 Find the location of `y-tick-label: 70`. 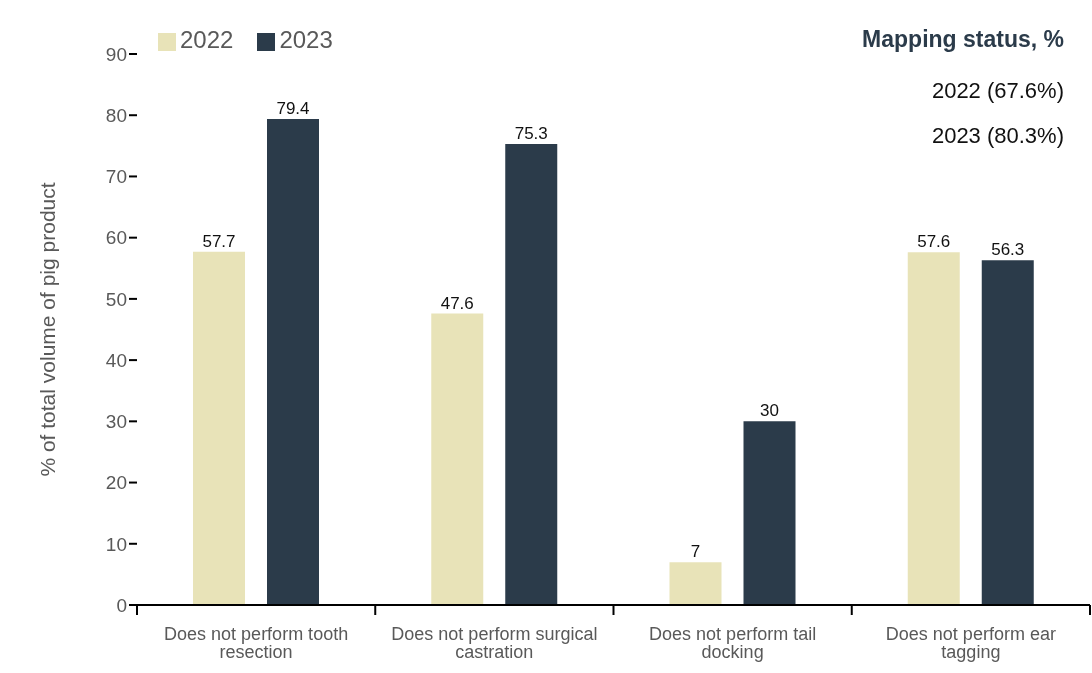

y-tick-label: 70 is located at coordinates (116, 177).